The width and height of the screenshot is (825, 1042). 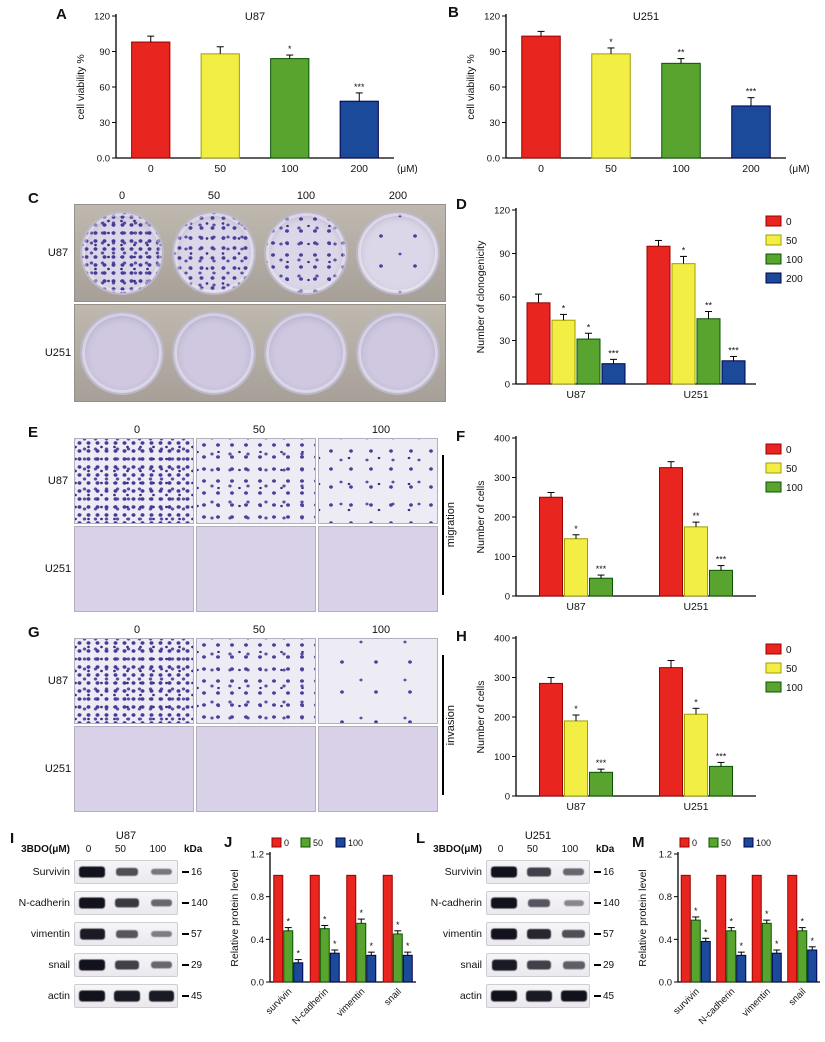 What do you see at coordinates (492, 17) in the screenshot?
I see `y-tick-label: 120` at bounding box center [492, 17].